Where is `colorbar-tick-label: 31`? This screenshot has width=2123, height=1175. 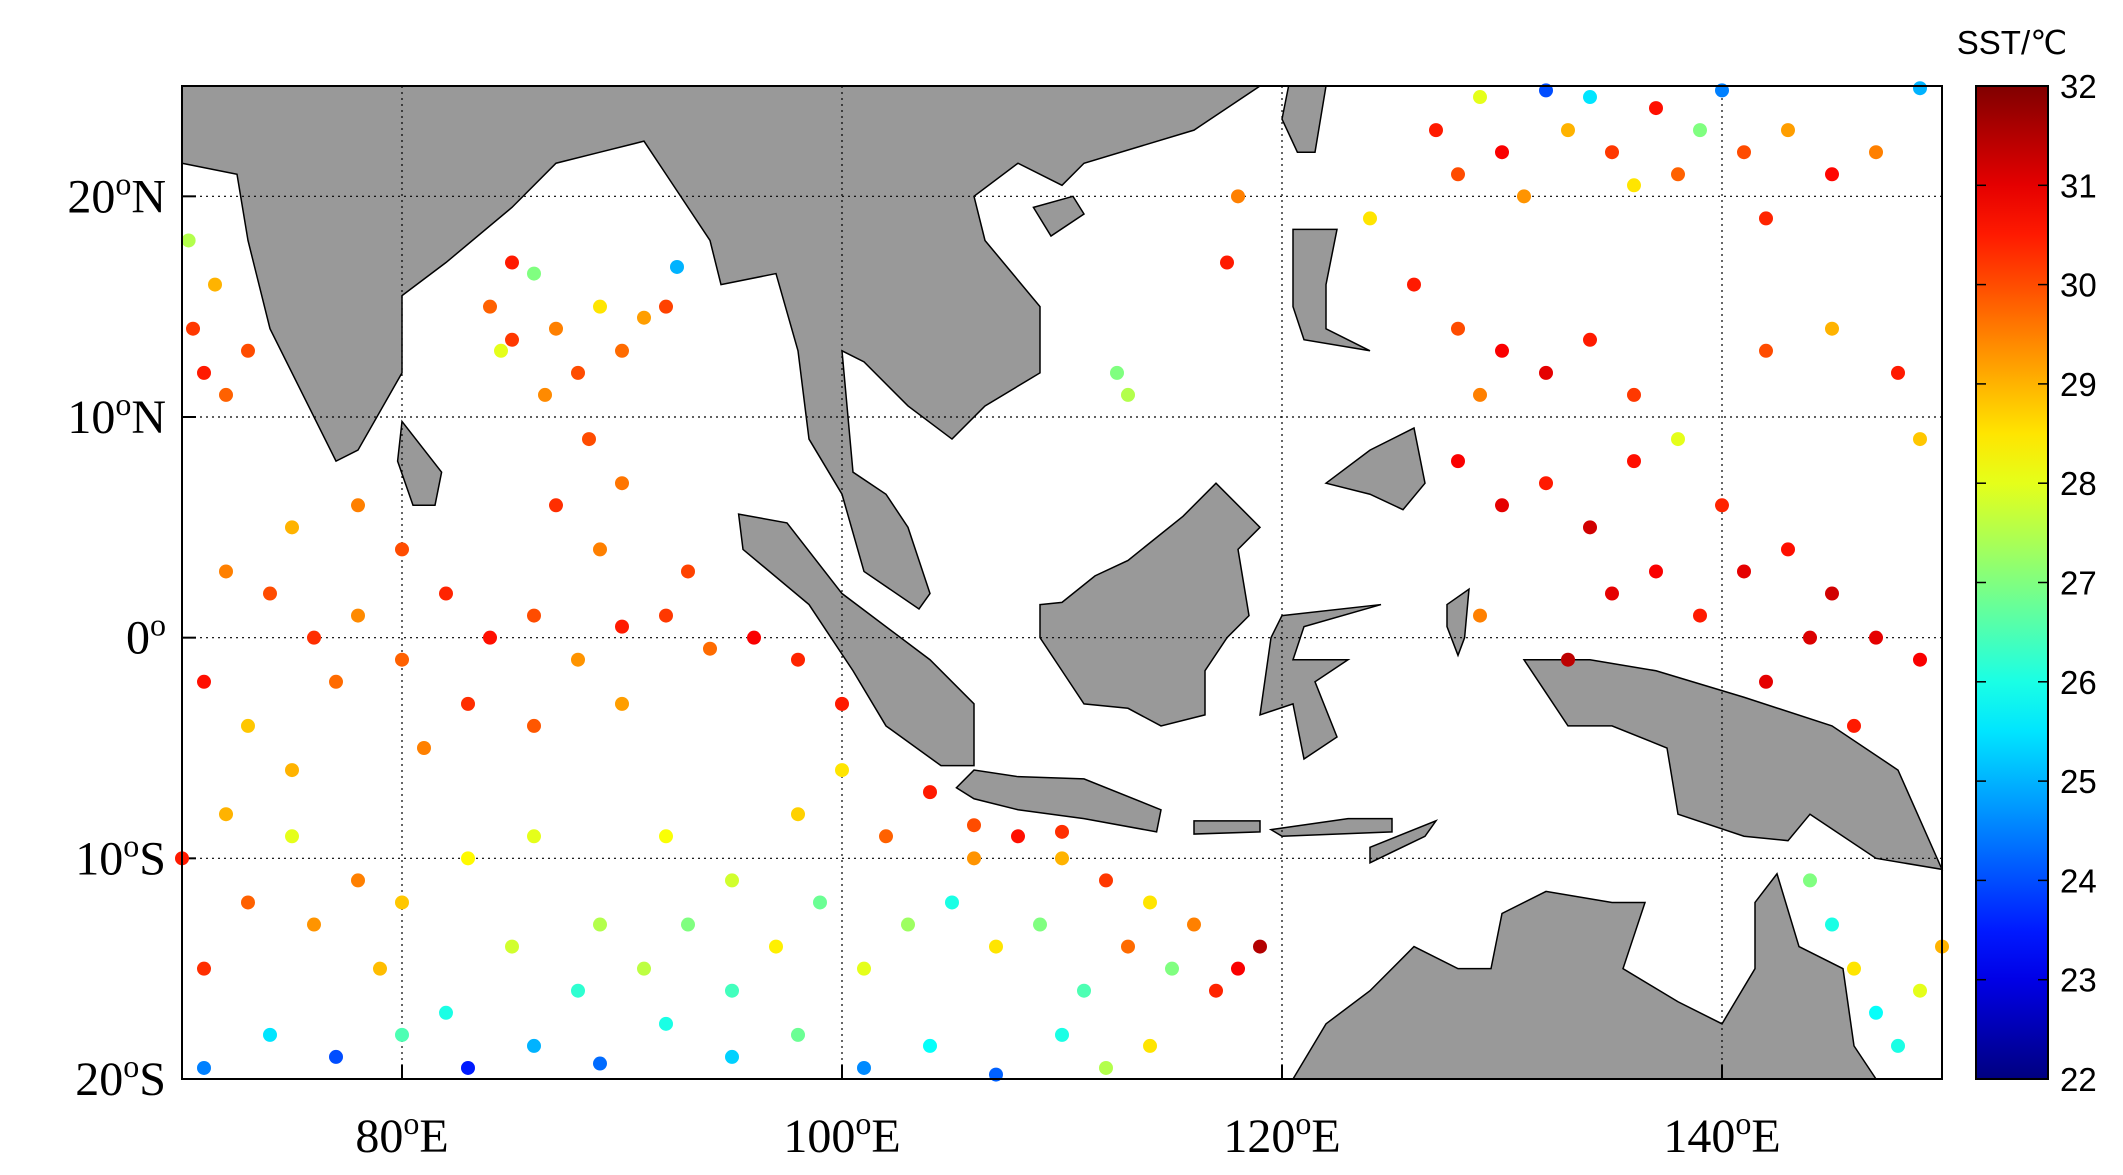
colorbar-tick-label: 31 is located at coordinates (2078, 185).